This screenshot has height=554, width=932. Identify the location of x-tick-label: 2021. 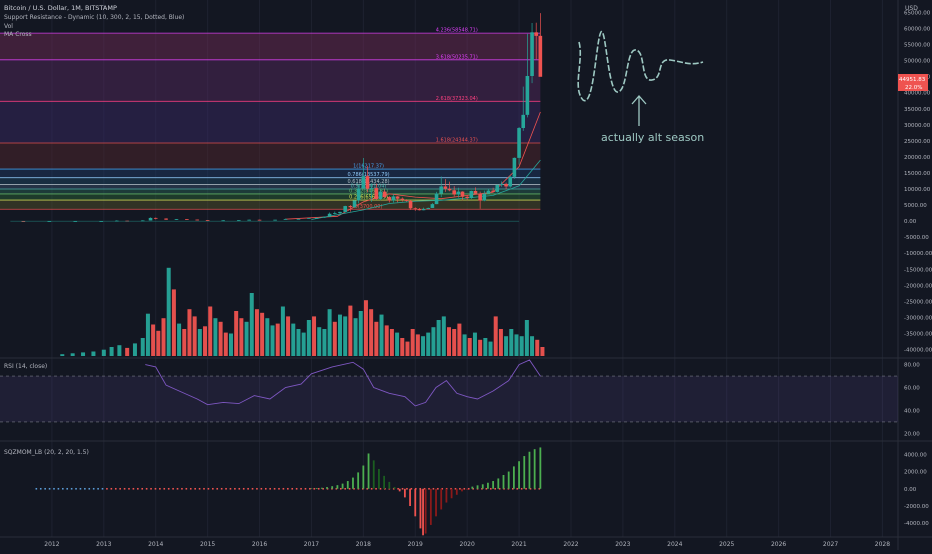
(518, 544).